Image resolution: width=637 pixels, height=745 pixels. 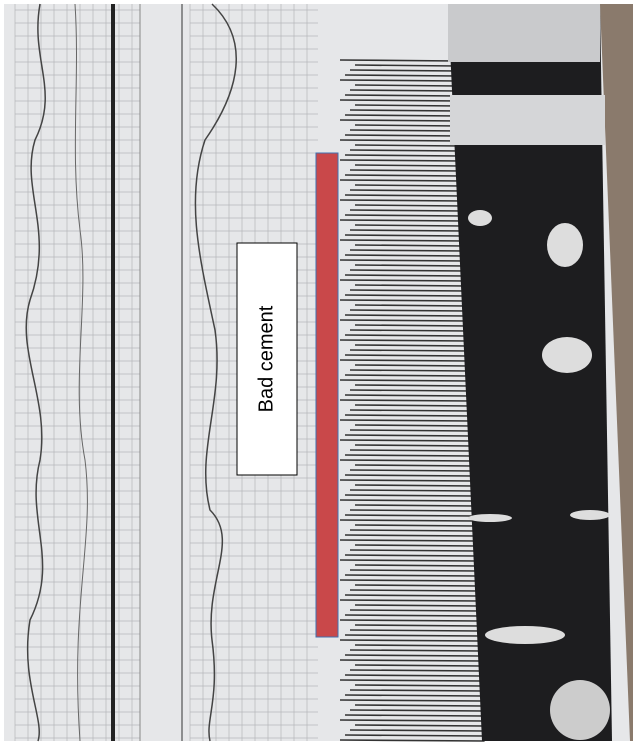 What do you see at coordinates (616, 372) in the screenshot?
I see `table-edge` at bounding box center [616, 372].